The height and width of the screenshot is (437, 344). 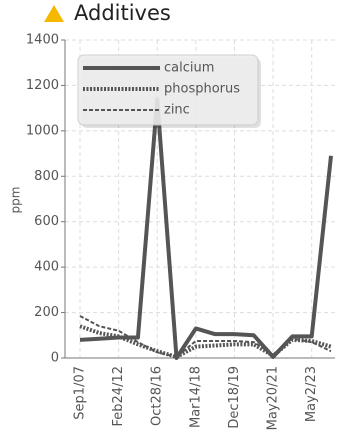 What do you see at coordinates (205, 336) in the screenshot?
I see `series-line` at bounding box center [205, 336].